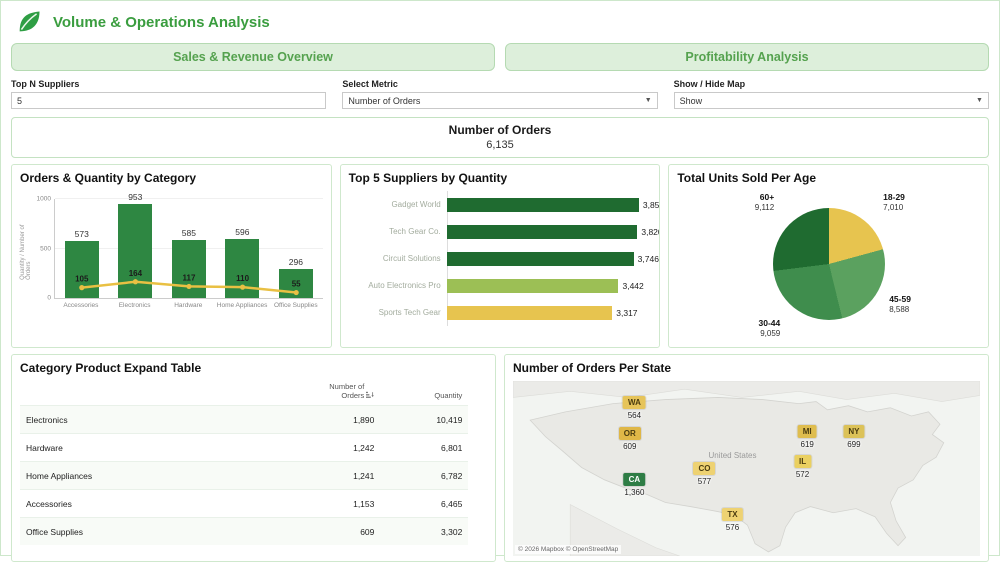 The width and height of the screenshot is (1000, 562). What do you see at coordinates (629, 433) in the screenshot?
I see `state-code-label: OR` at bounding box center [629, 433].